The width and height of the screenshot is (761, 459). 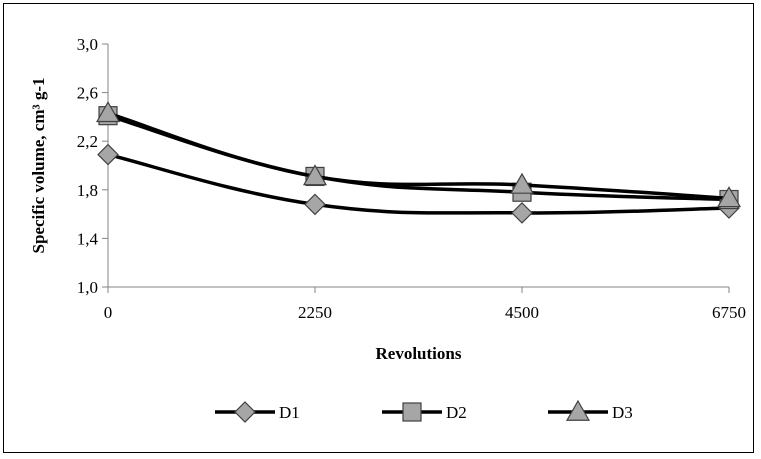 What do you see at coordinates (729, 312) in the screenshot?
I see `x-tick-label: 6750` at bounding box center [729, 312].